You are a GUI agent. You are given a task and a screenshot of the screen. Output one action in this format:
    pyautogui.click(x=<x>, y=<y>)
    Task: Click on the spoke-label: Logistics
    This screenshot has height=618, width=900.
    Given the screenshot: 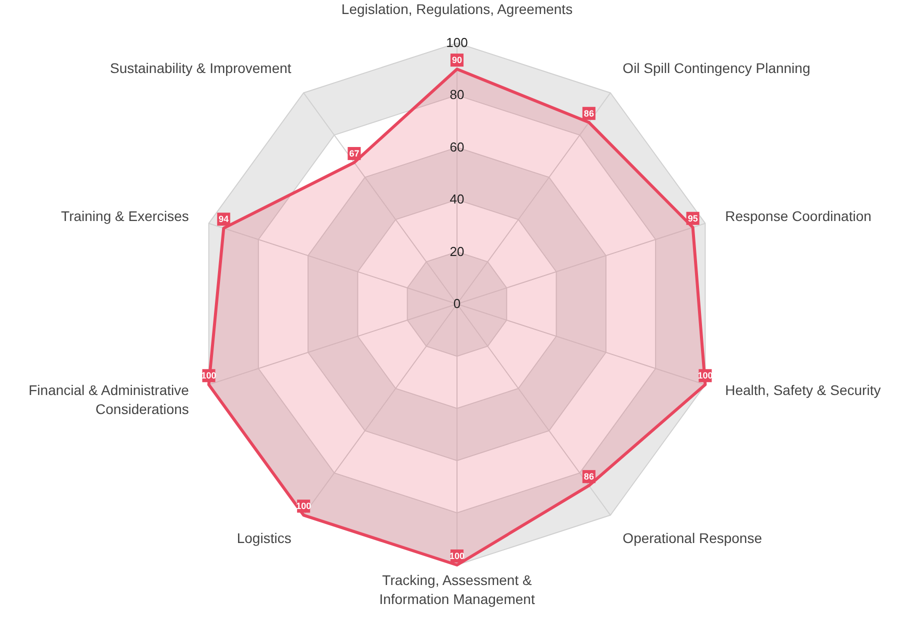 What is the action you would take?
    pyautogui.click(x=264, y=538)
    